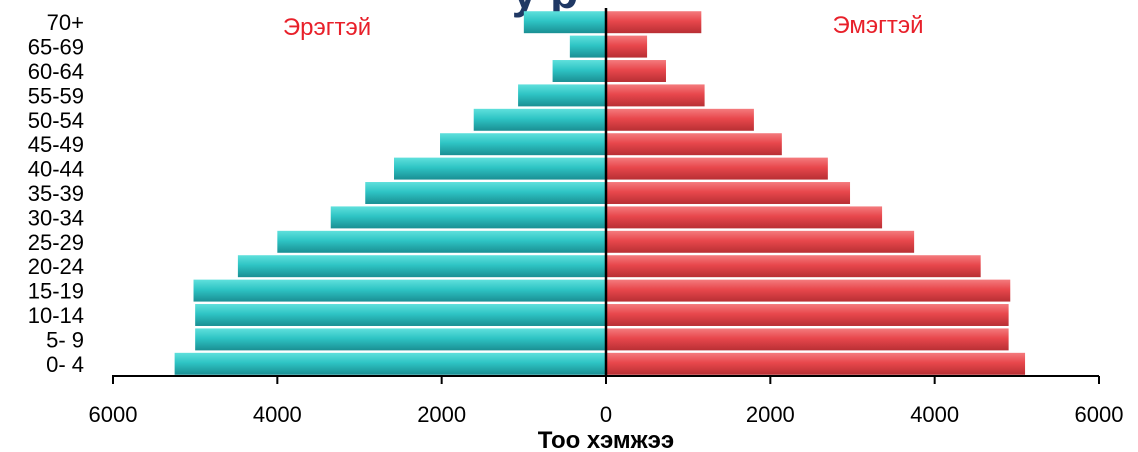 The width and height of the screenshot is (1138, 452). I want to click on legend-male-label: Эрэгтэй, so click(327, 27).